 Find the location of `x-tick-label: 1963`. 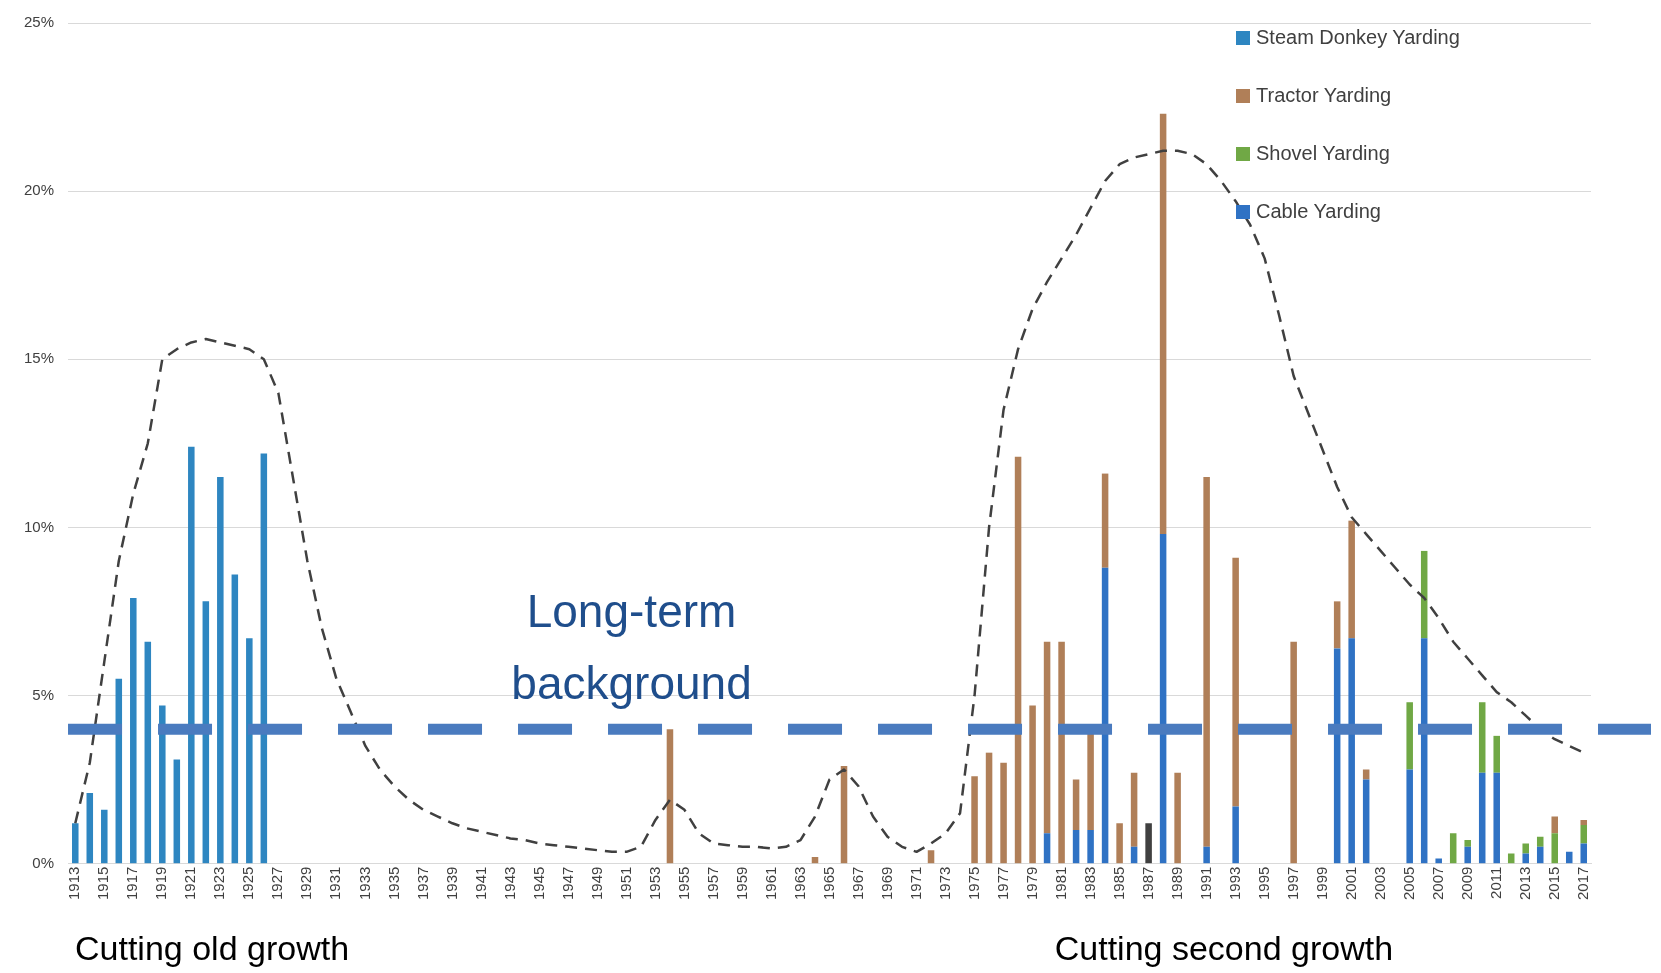

x-tick-label: 1963 is located at coordinates (799, 883).